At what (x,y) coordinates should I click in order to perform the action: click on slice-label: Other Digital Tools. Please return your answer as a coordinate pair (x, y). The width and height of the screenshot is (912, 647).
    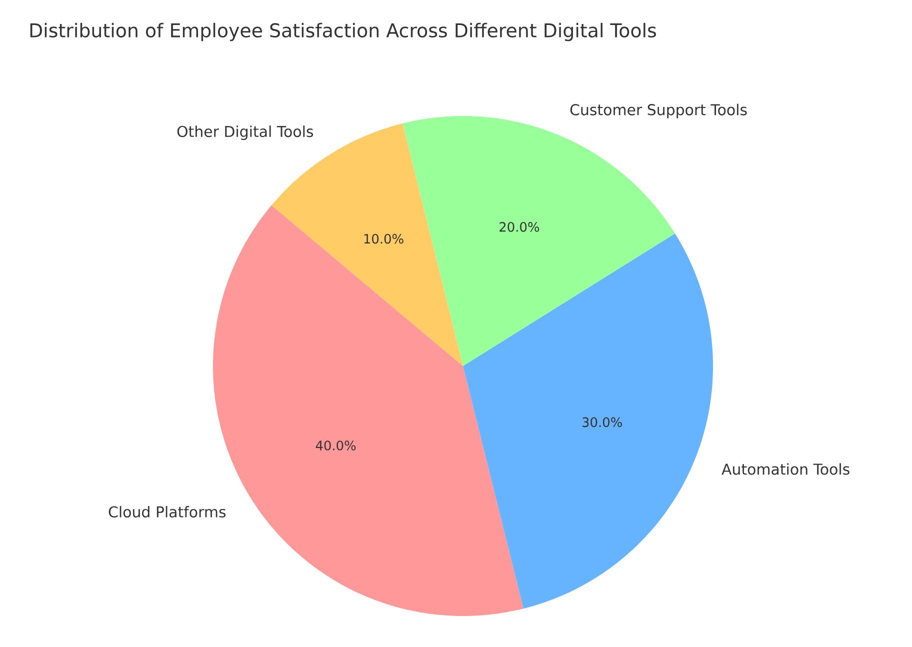
    Looking at the image, I should click on (245, 133).